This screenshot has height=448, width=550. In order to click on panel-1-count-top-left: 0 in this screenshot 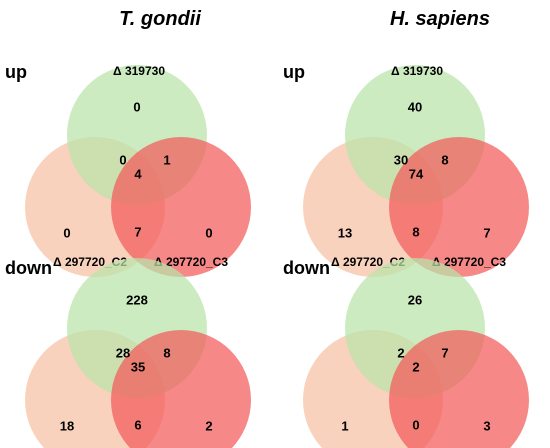, I will do `click(122, 159)`.